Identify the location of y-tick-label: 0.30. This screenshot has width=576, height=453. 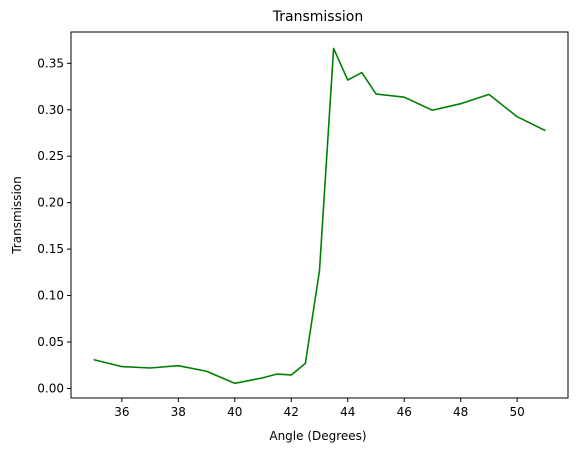
(50, 110).